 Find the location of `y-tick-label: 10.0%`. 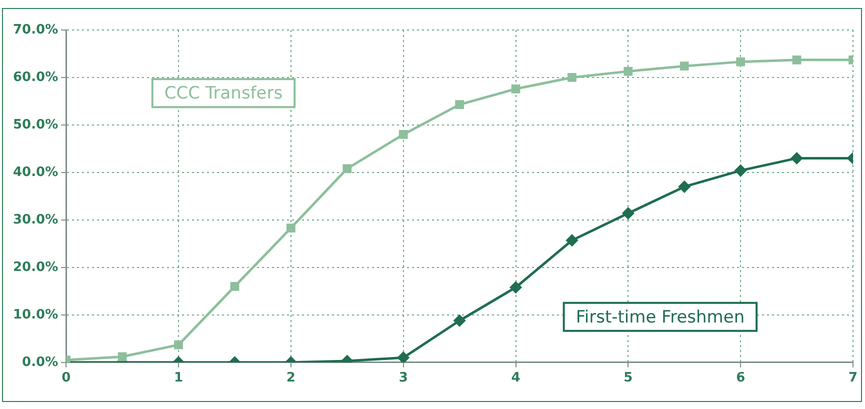

y-tick-label: 10.0% is located at coordinates (35, 314).